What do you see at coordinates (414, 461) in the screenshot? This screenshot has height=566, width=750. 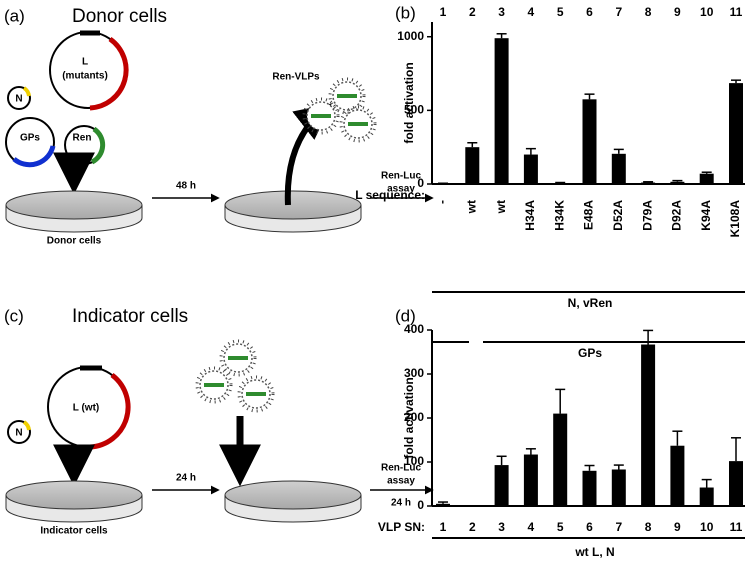 I see `y-tick-label: 100` at bounding box center [414, 461].